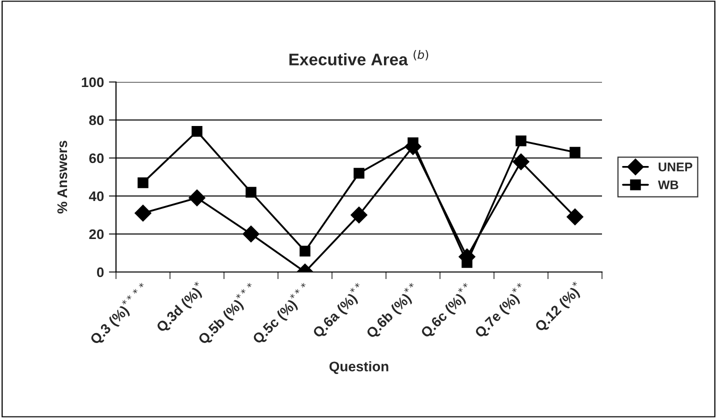 The image size is (717, 418). Describe the element at coordinates (282, 314) in the screenshot. I see `x-tick-label: Q.5c (%)$^{***}$` at that location.